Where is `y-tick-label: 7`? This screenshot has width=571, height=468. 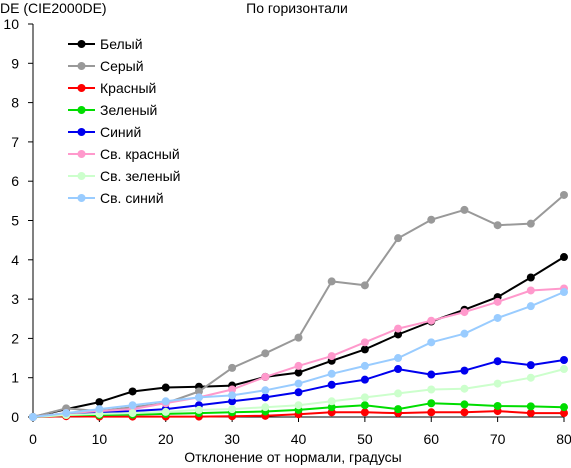 y-tick-label: 7 is located at coordinates (15, 142).